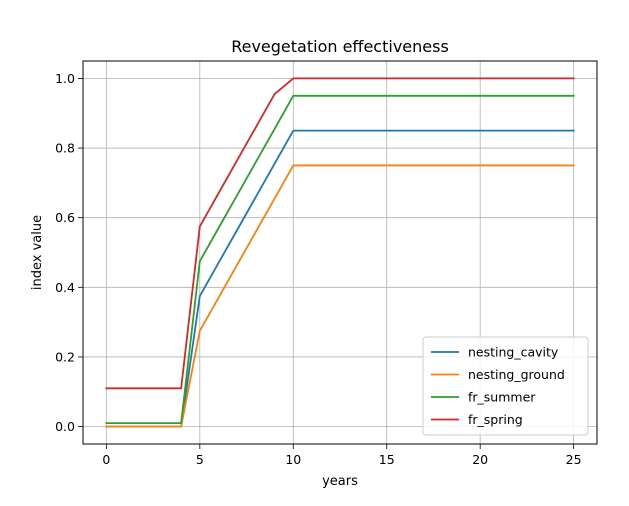 This screenshot has height=506, width=629. Describe the element at coordinates (65, 287) in the screenshot. I see `y-tick-label: 0.4` at that location.